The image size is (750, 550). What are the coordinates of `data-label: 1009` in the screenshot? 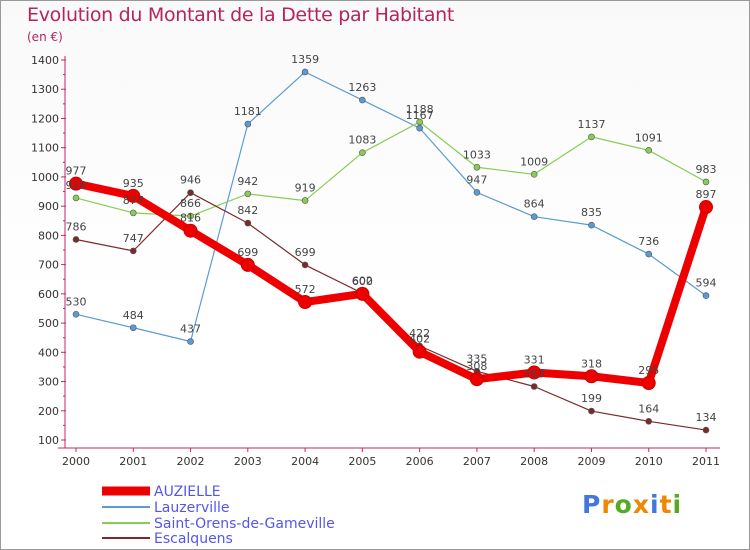 It's located at (534, 161).